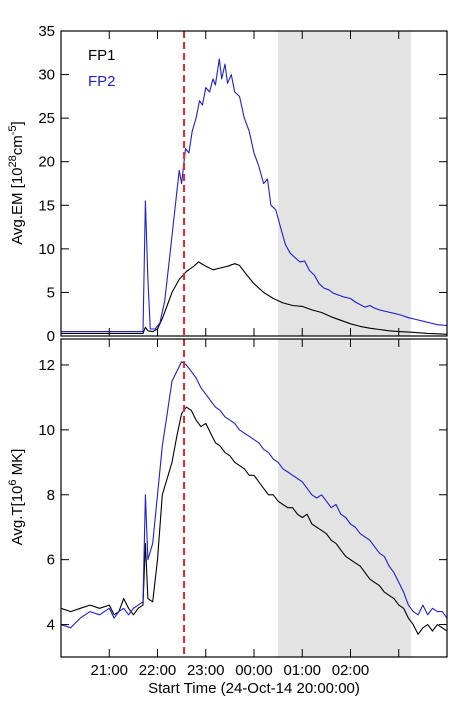 This screenshot has width=474, height=708. What do you see at coordinates (206, 670) in the screenshot?
I see `x-tick-label: 23:00` at bounding box center [206, 670].